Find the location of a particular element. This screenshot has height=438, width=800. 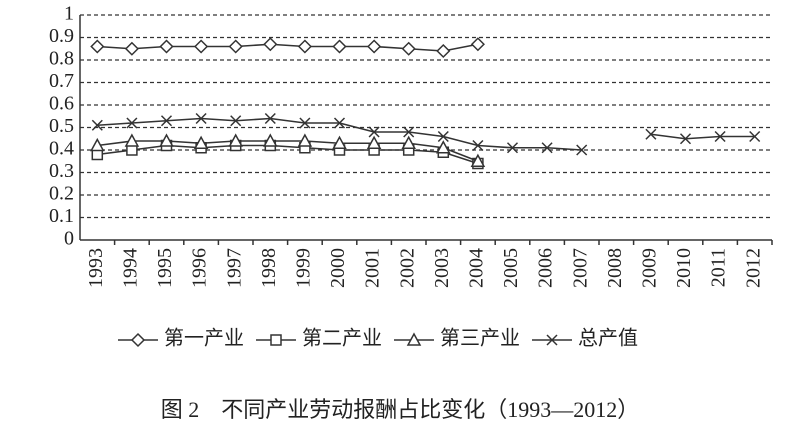

x-tick-label: 2005 is located at coordinates (511, 268).